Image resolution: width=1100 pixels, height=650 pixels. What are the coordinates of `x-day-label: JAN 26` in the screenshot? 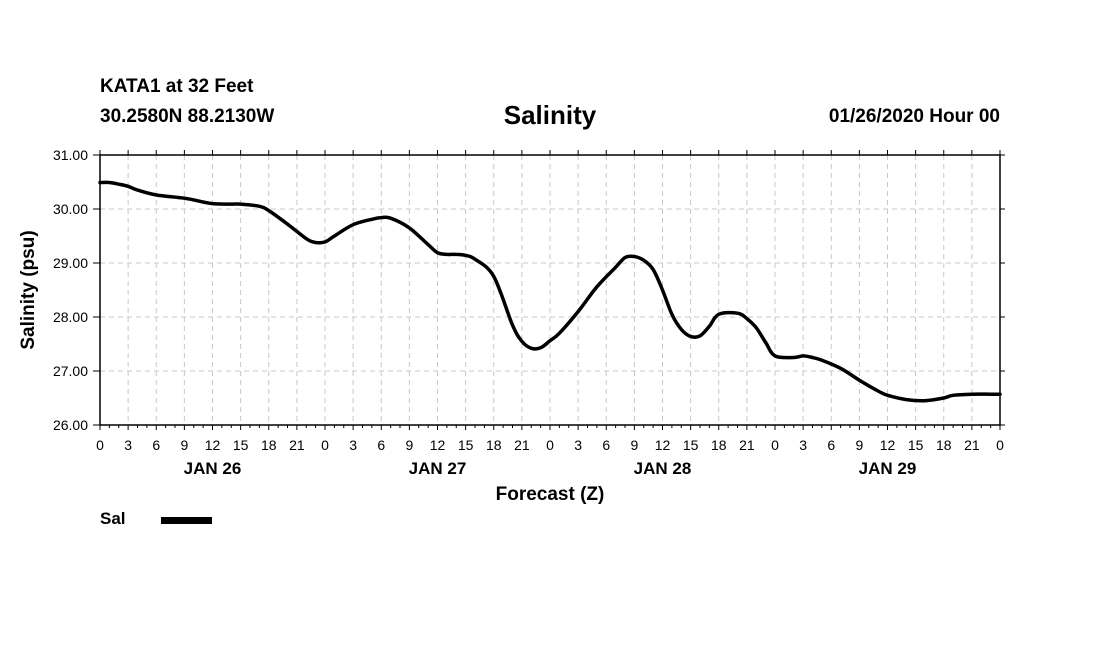 It's located at (213, 468).